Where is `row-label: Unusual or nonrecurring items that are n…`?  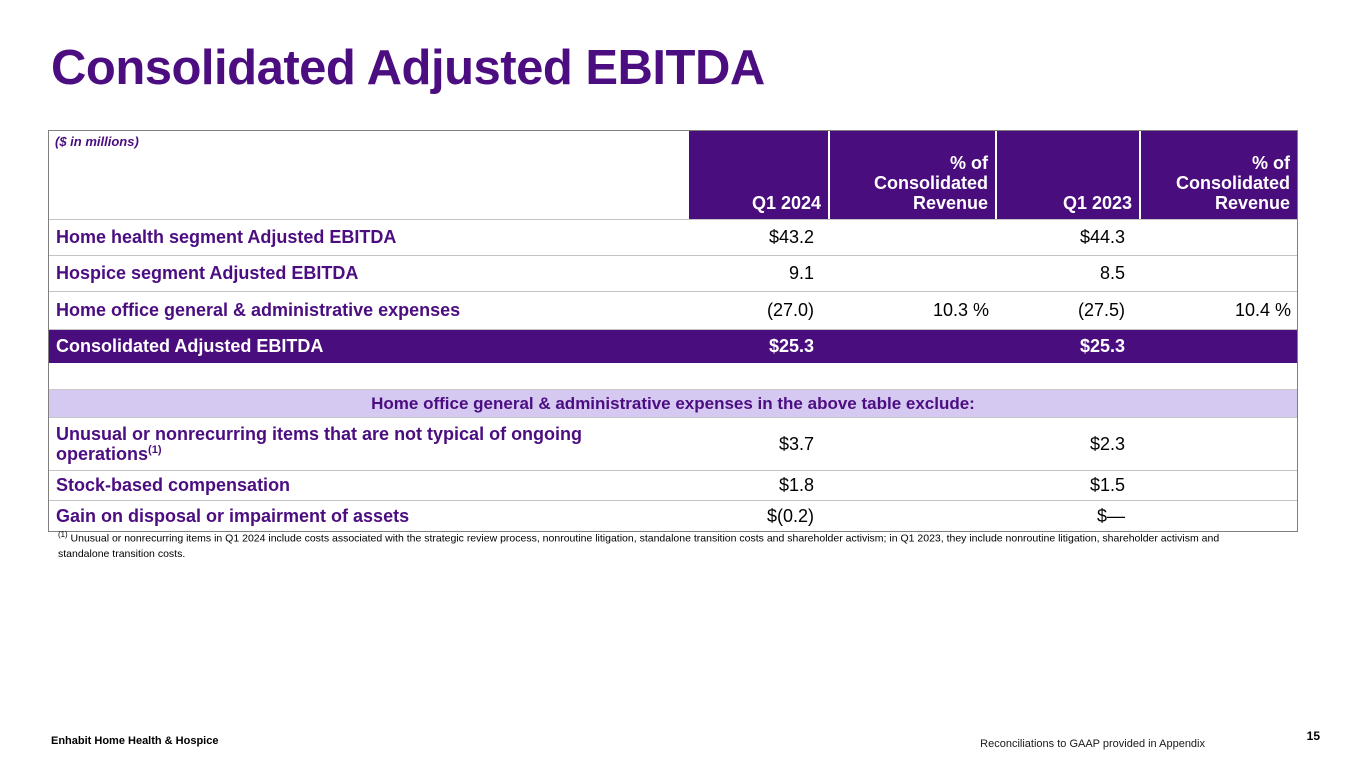 row-label: Unusual or nonrecurring items that are n… is located at coordinates (319, 443).